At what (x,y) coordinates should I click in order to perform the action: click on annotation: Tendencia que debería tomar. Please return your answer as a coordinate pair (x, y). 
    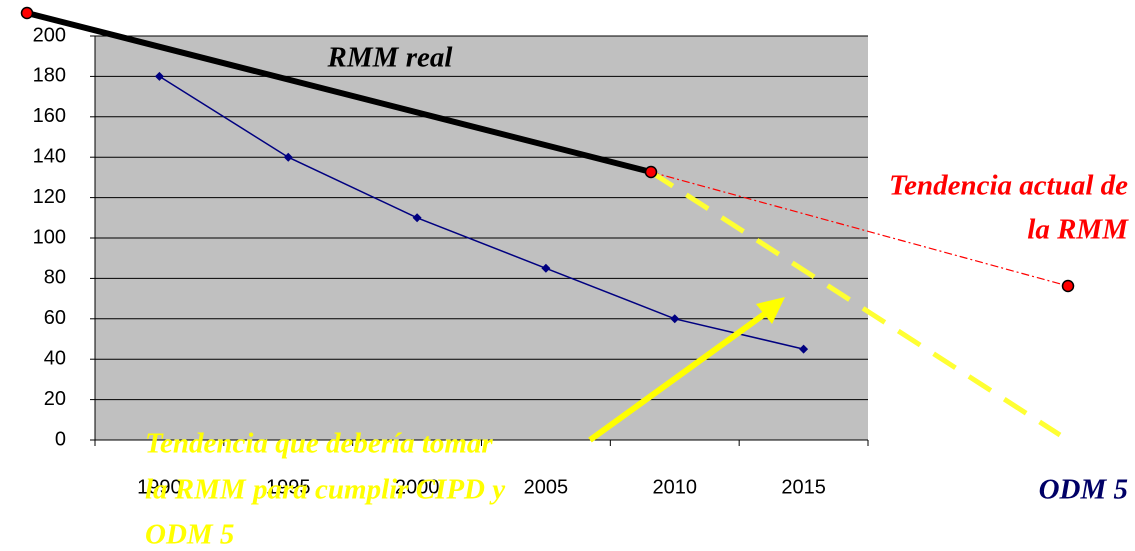
    Looking at the image, I should click on (319, 444).